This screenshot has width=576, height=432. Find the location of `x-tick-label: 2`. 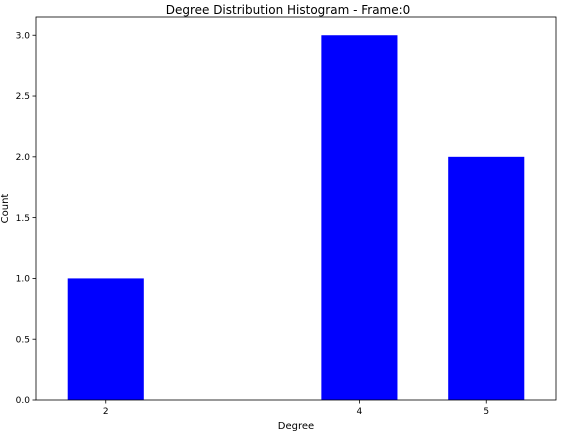

x-tick-label: 2 is located at coordinates (106, 412).